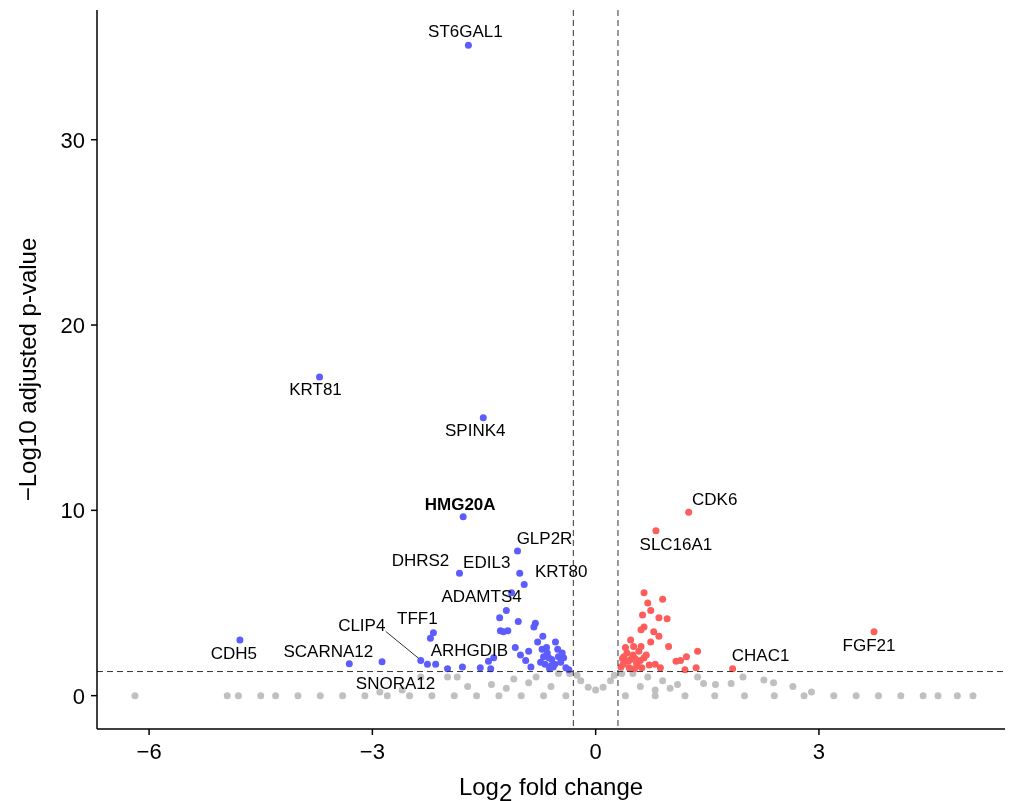  What do you see at coordinates (561, 572) in the screenshot?
I see `annotation: KRT80` at bounding box center [561, 572].